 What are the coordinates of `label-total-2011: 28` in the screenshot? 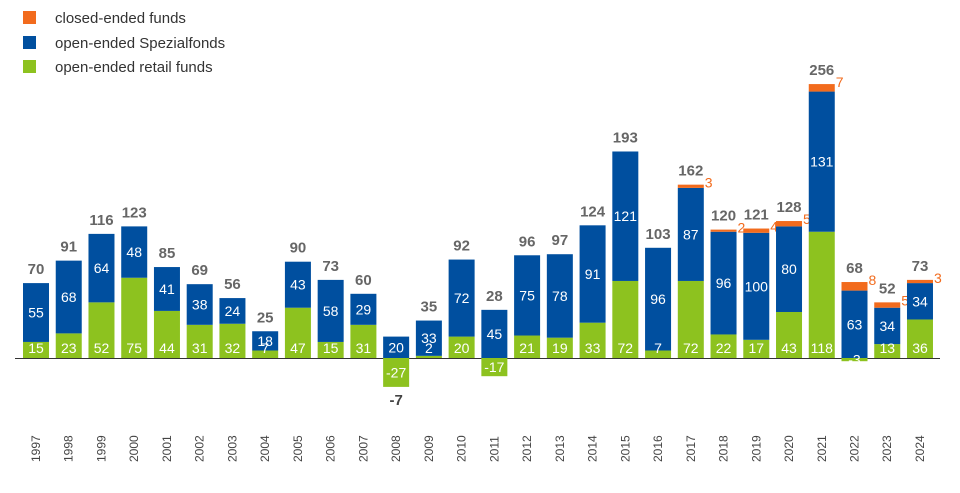 It's located at (494, 296).